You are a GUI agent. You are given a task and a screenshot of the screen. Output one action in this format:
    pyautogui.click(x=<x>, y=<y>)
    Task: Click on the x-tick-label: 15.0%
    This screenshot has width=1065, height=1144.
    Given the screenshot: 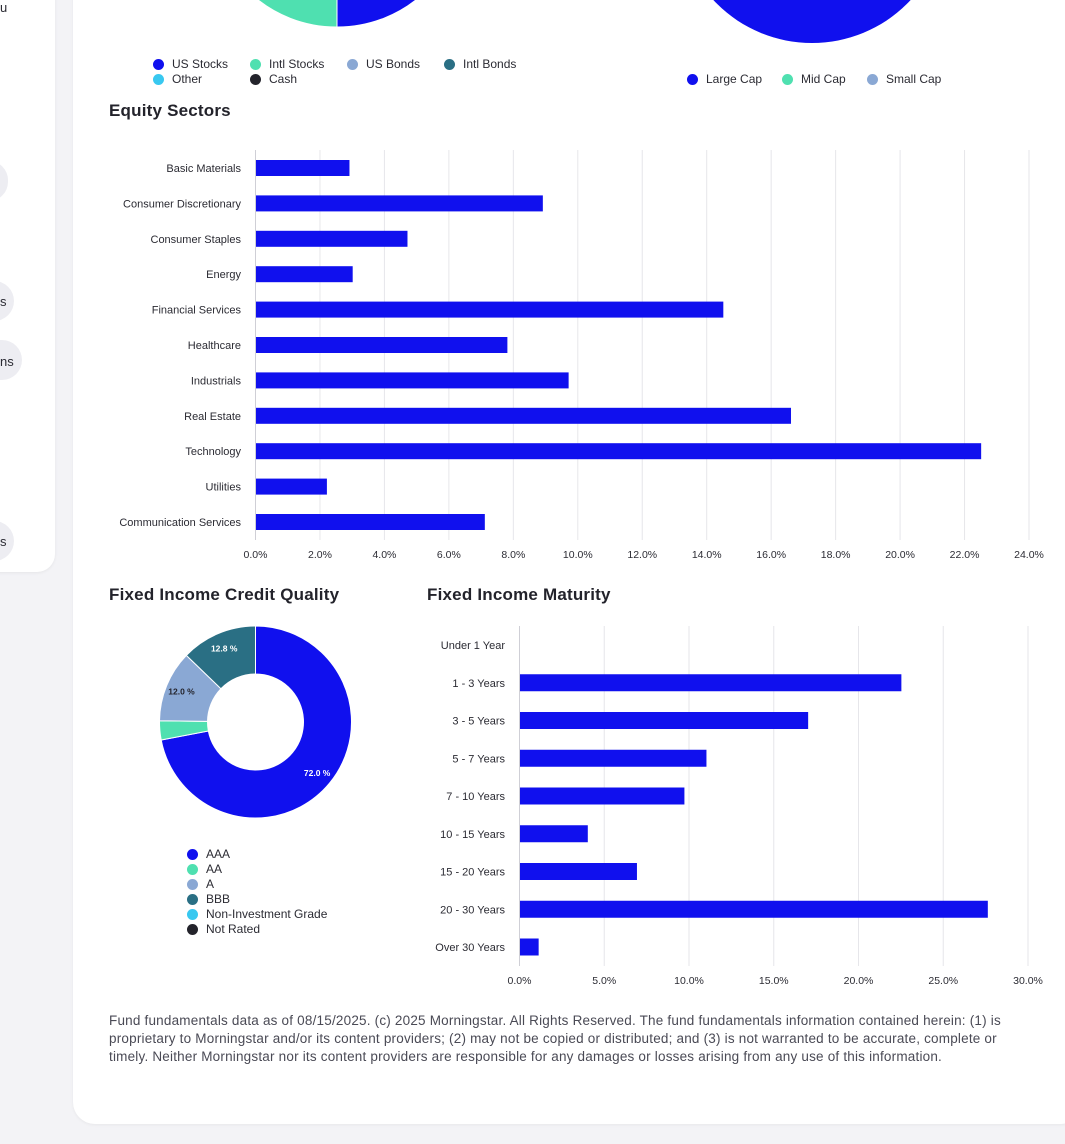 What is the action you would take?
    pyautogui.click(x=774, y=981)
    